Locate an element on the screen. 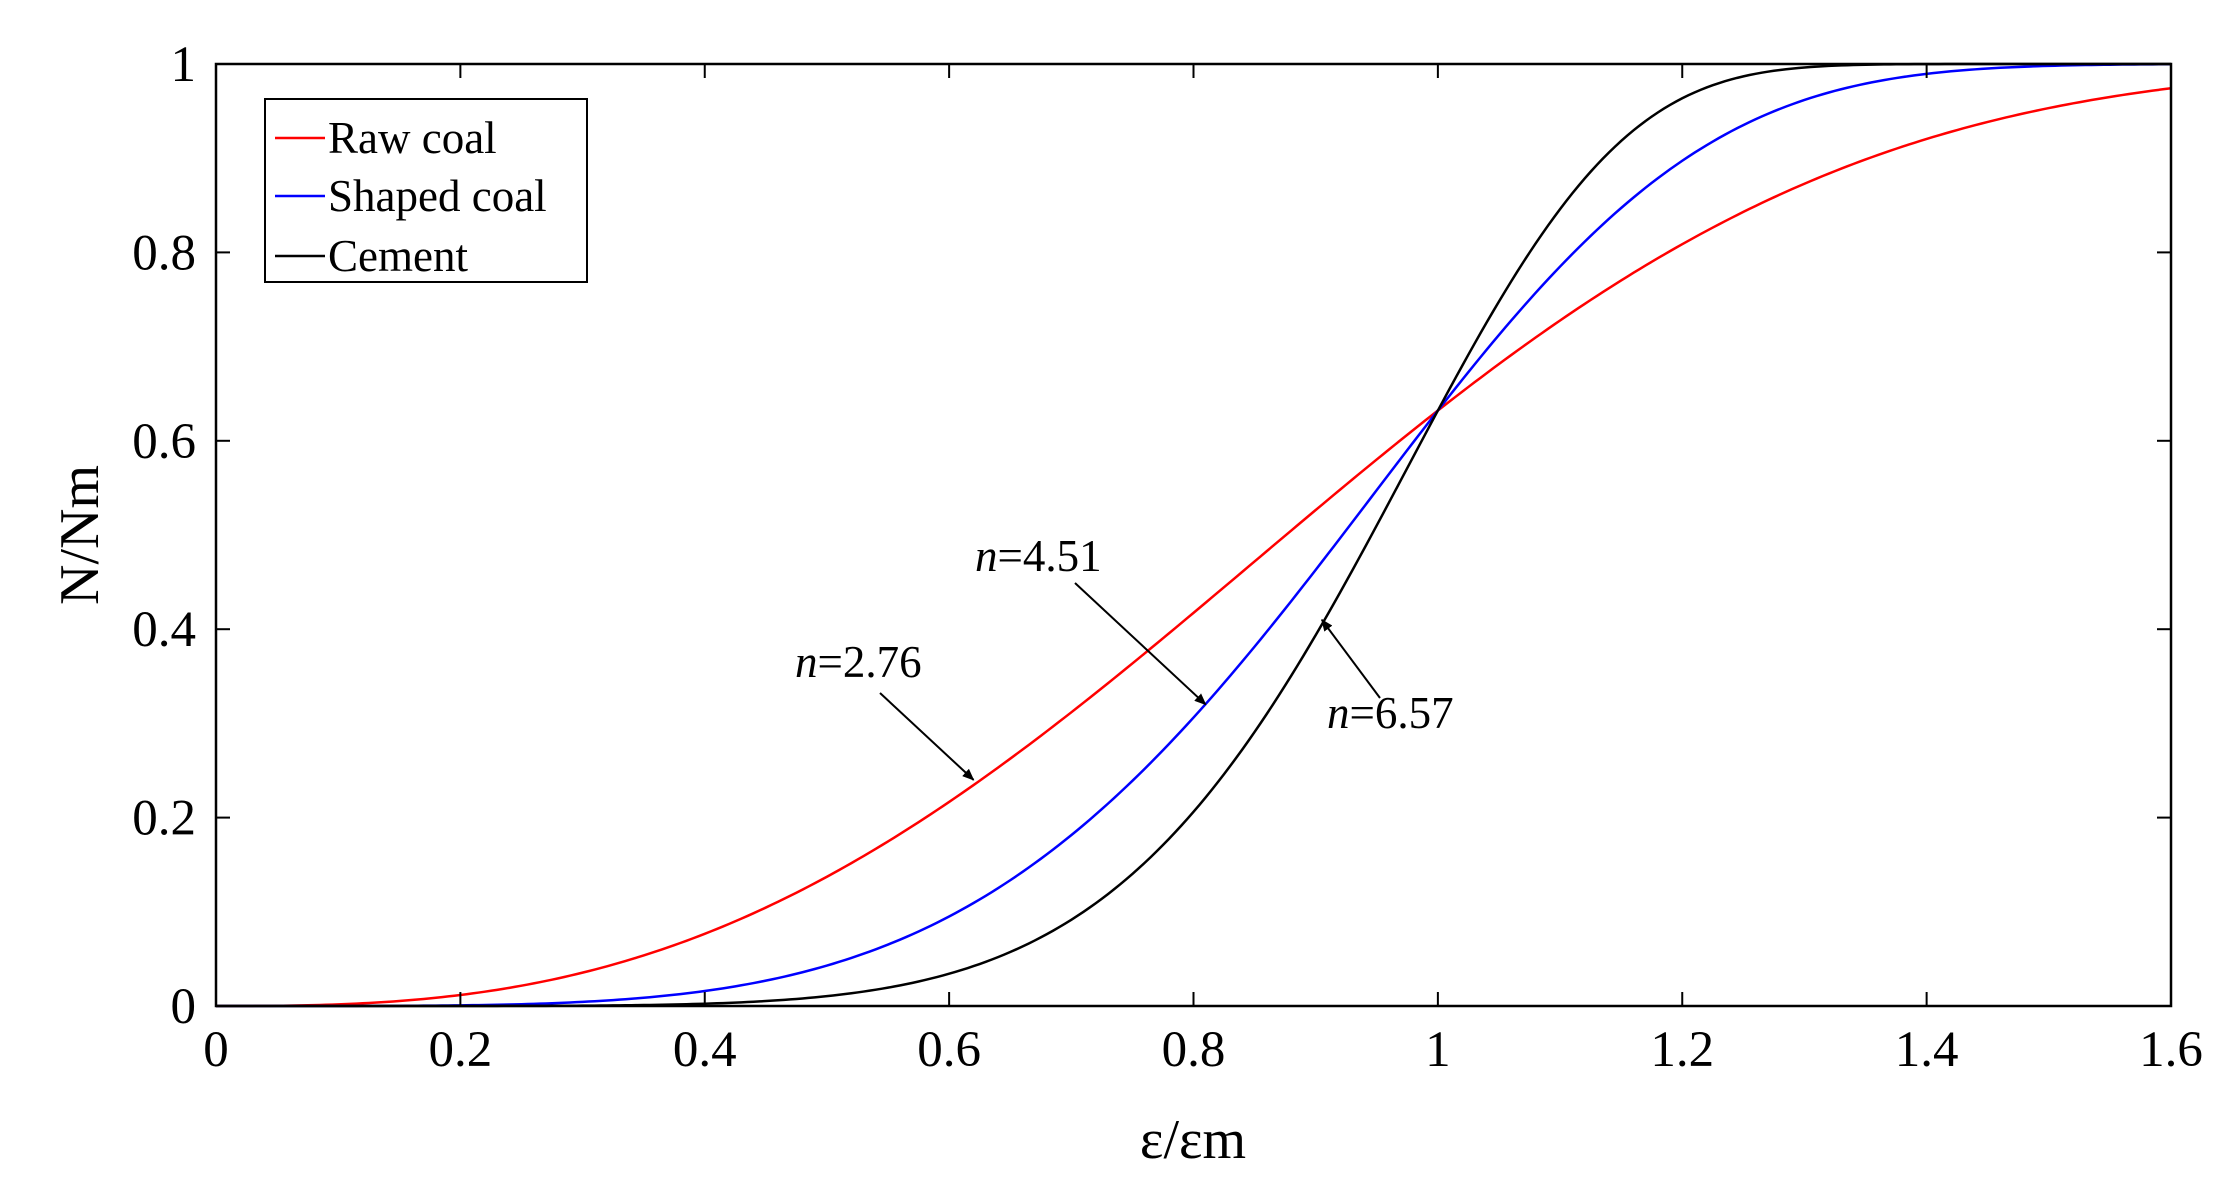 This screenshot has height=1194, width=2227. annotation-label: n=4.51 is located at coordinates (1038, 556).